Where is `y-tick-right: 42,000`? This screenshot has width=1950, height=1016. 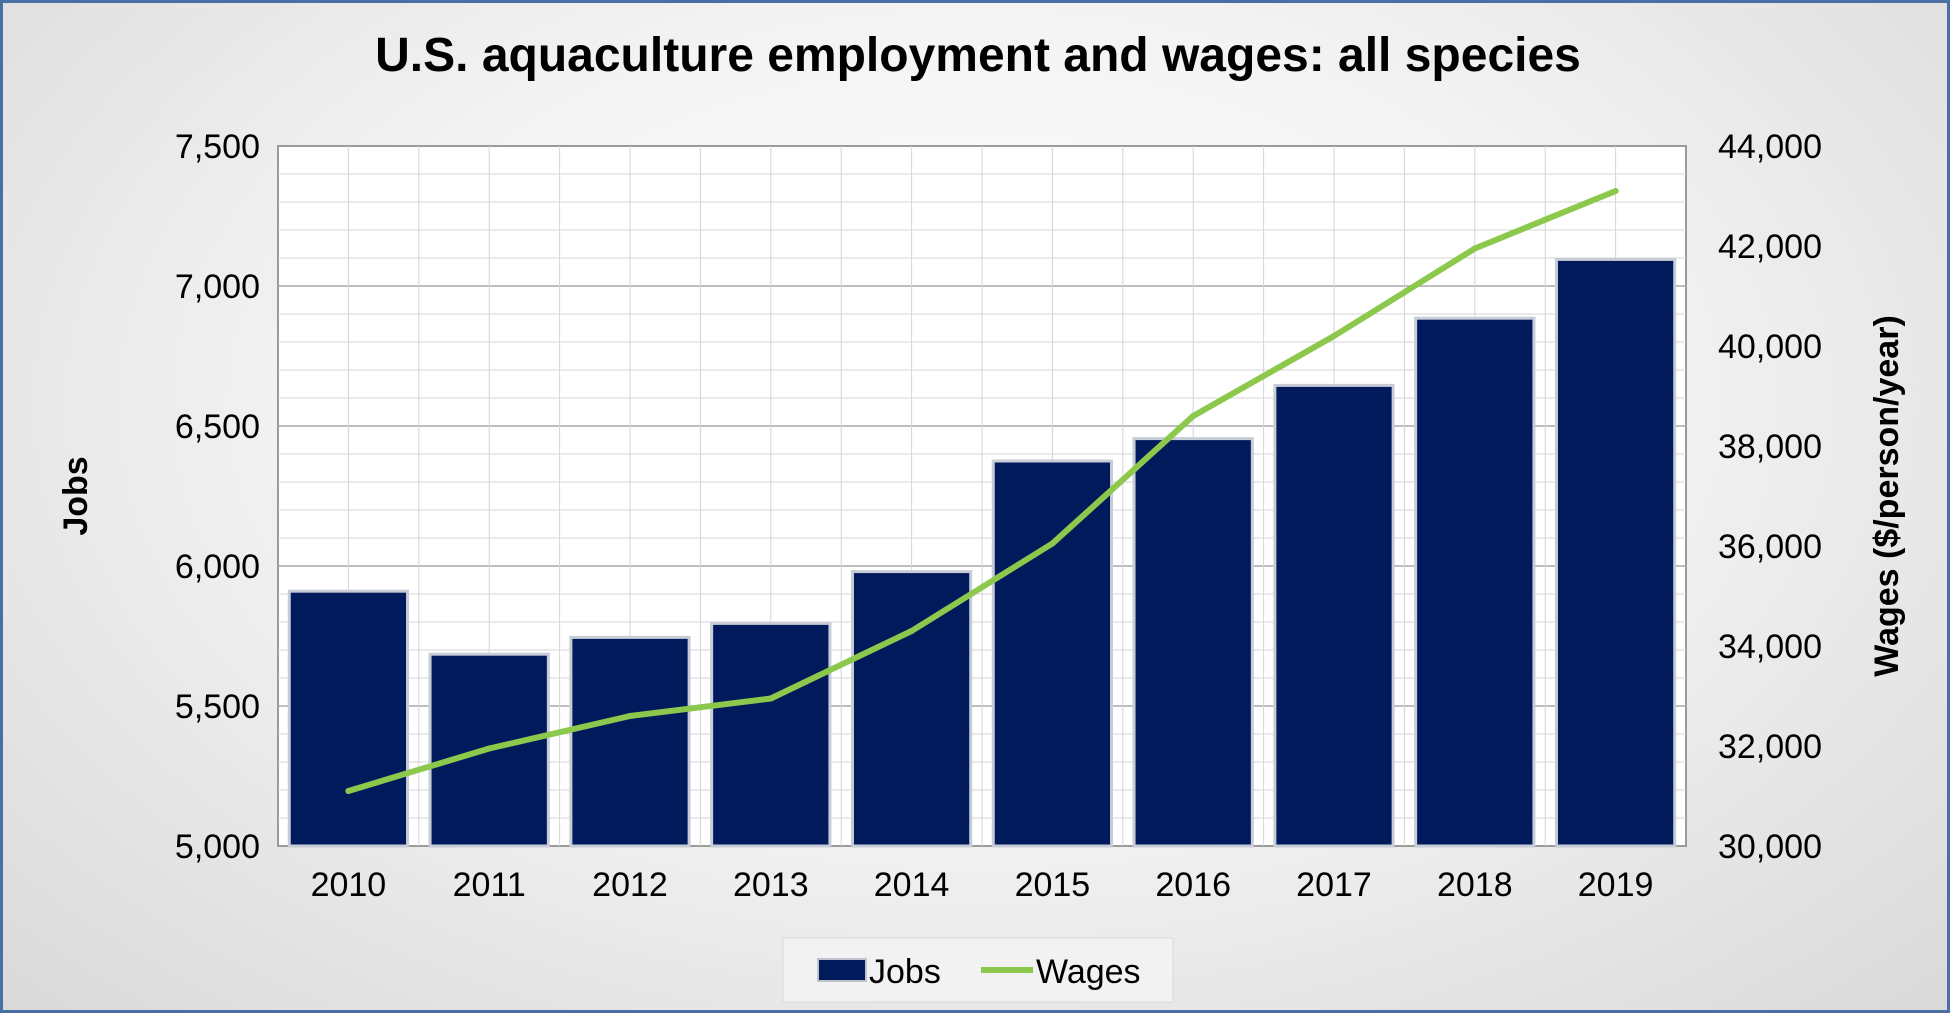
y-tick-right: 42,000 is located at coordinates (1770, 247).